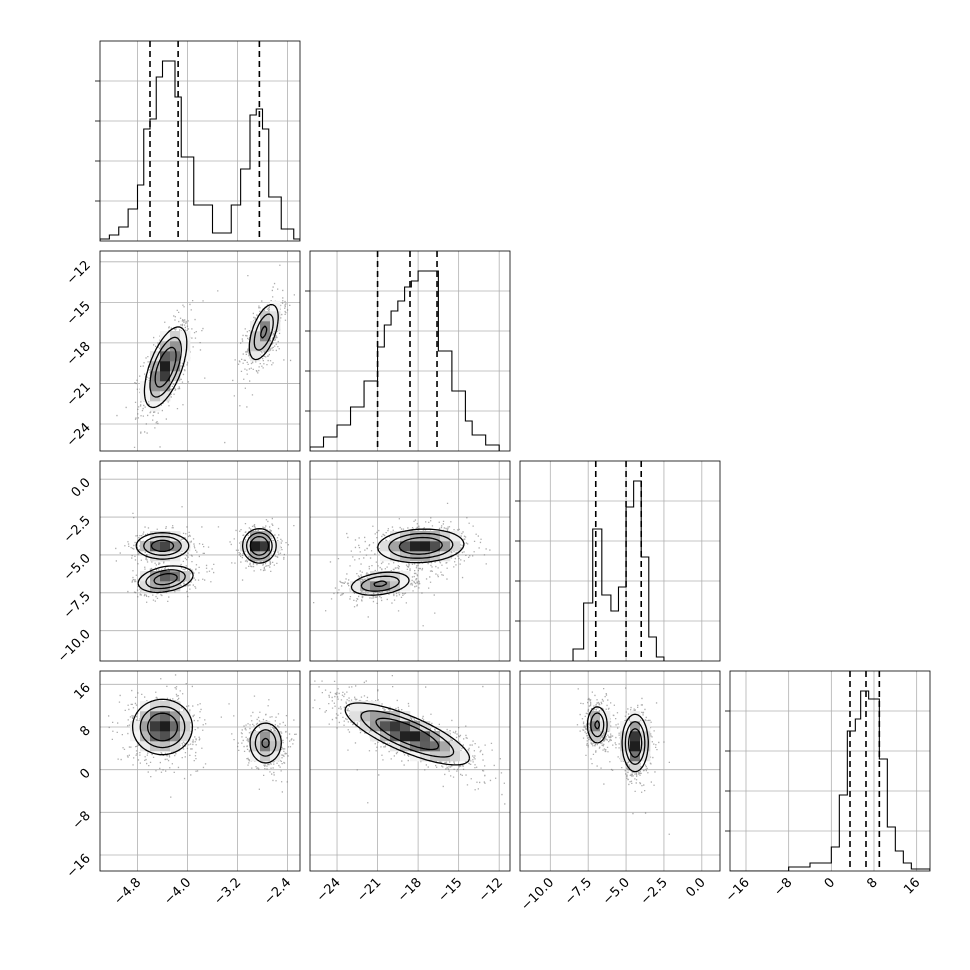  What do you see at coordinates (177, 891) in the screenshot?
I see `x-tick-label: −4.0` at bounding box center [177, 891].